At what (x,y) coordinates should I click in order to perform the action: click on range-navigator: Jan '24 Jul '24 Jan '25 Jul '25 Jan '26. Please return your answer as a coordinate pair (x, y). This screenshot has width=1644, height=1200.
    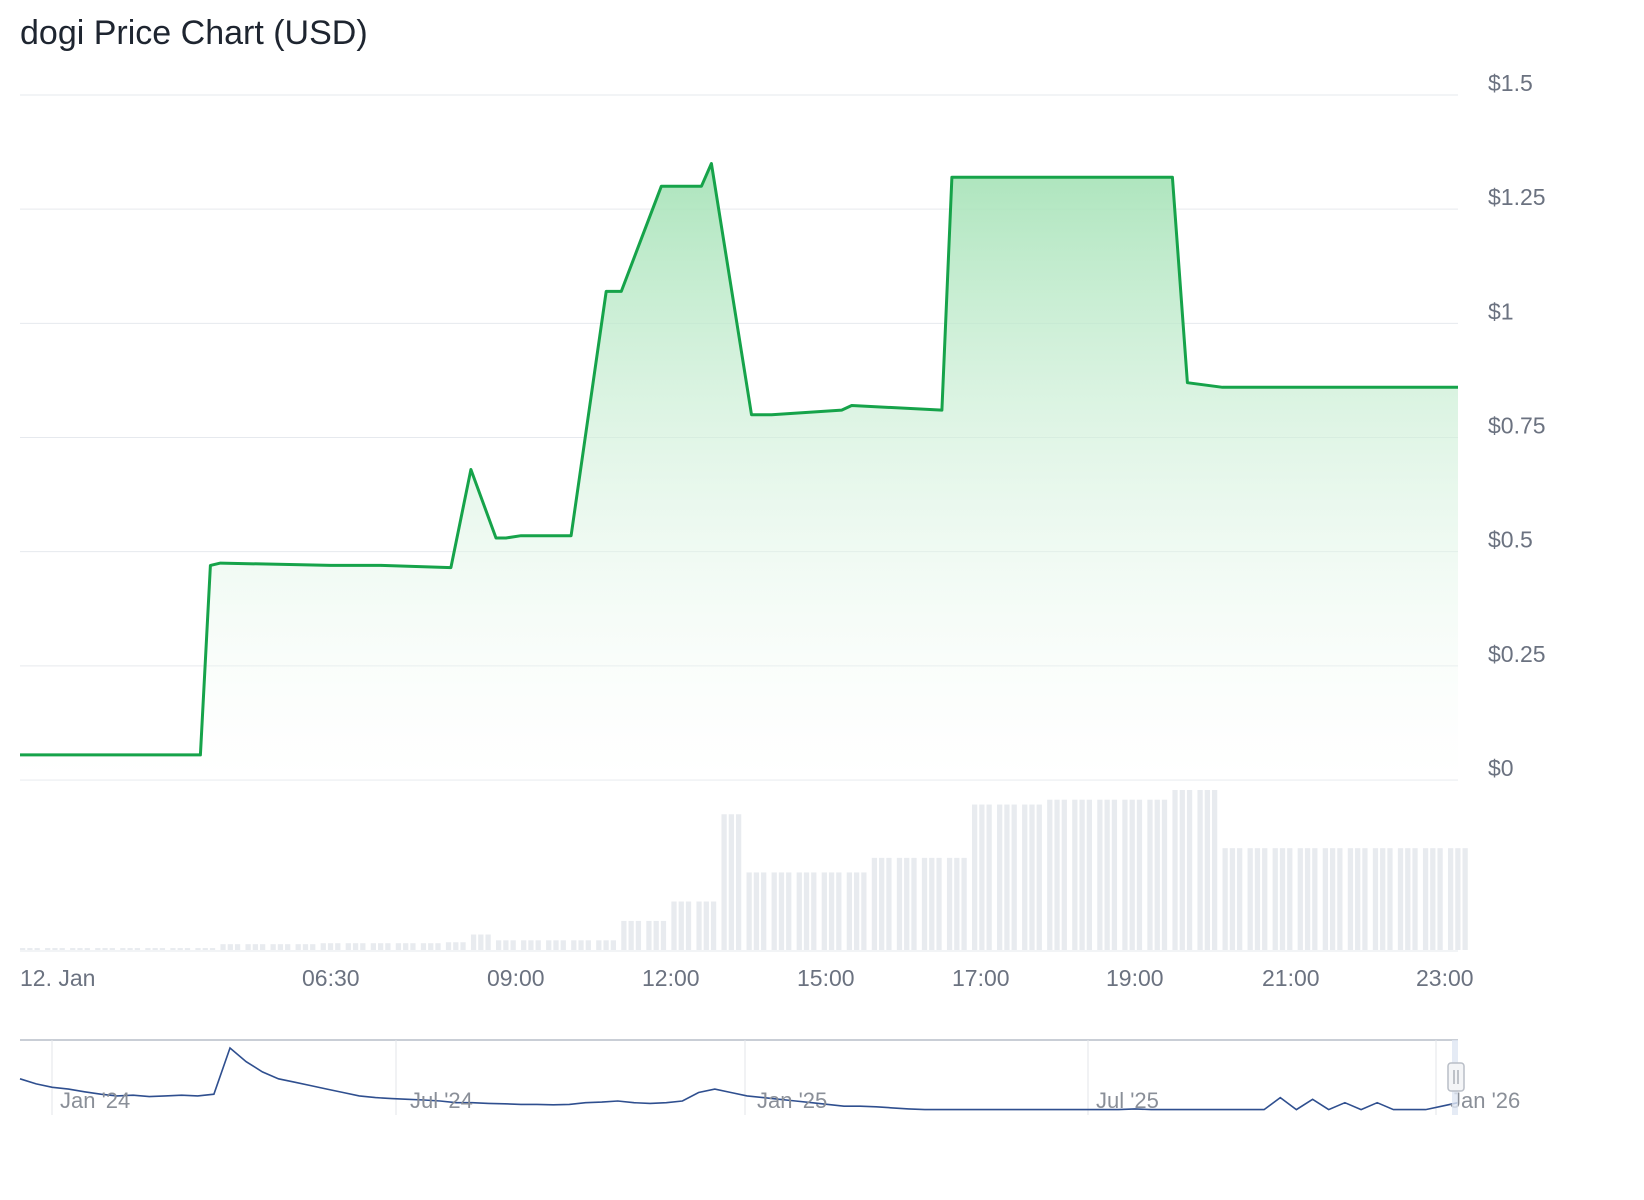
    Looking at the image, I should click on (769, 1077).